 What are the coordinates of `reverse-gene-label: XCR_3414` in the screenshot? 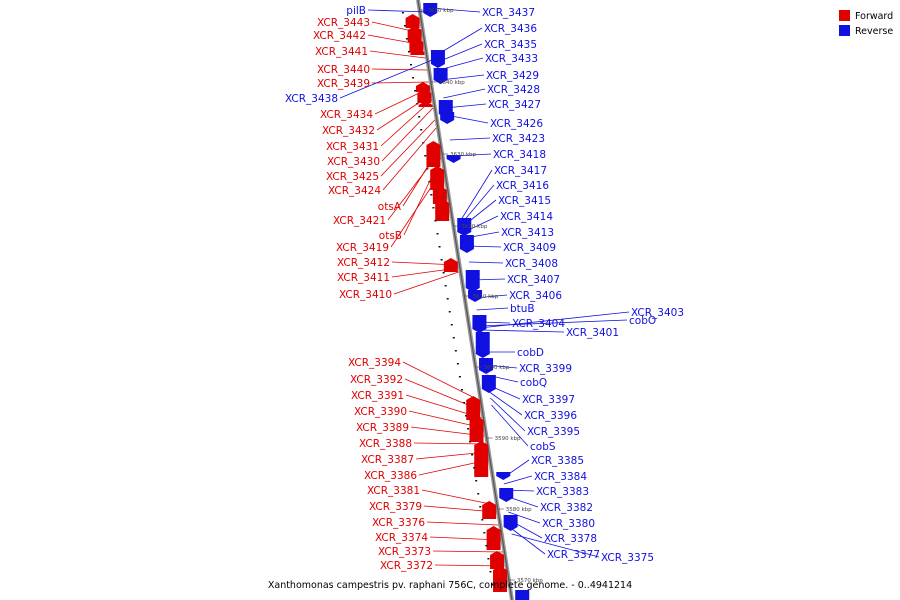 It's located at (526, 217).